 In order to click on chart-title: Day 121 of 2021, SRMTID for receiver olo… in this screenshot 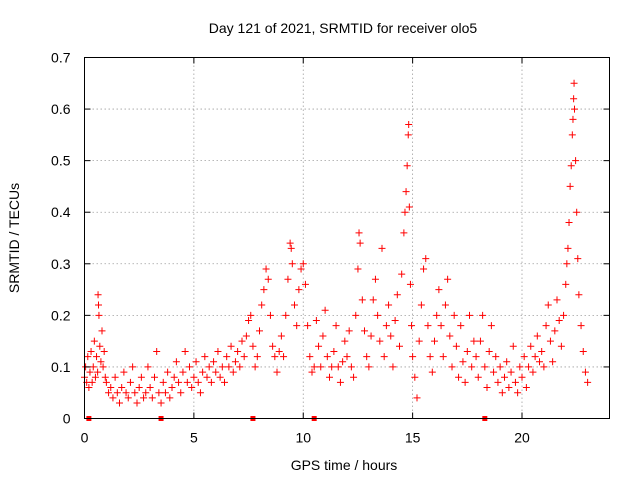, I will do `click(343, 28)`.